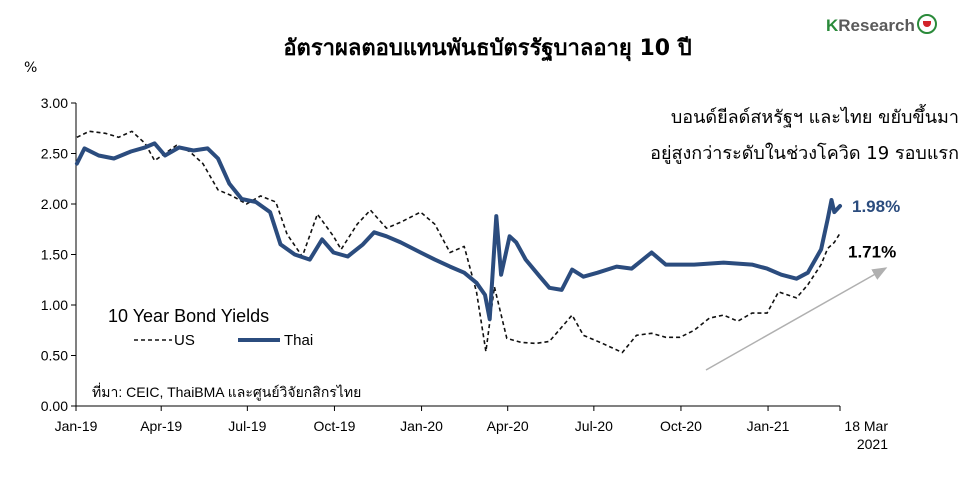 The height and width of the screenshot is (477, 975). Describe the element at coordinates (188, 316) in the screenshot. I see `legend-title: 10 Year Bond Yields` at that location.